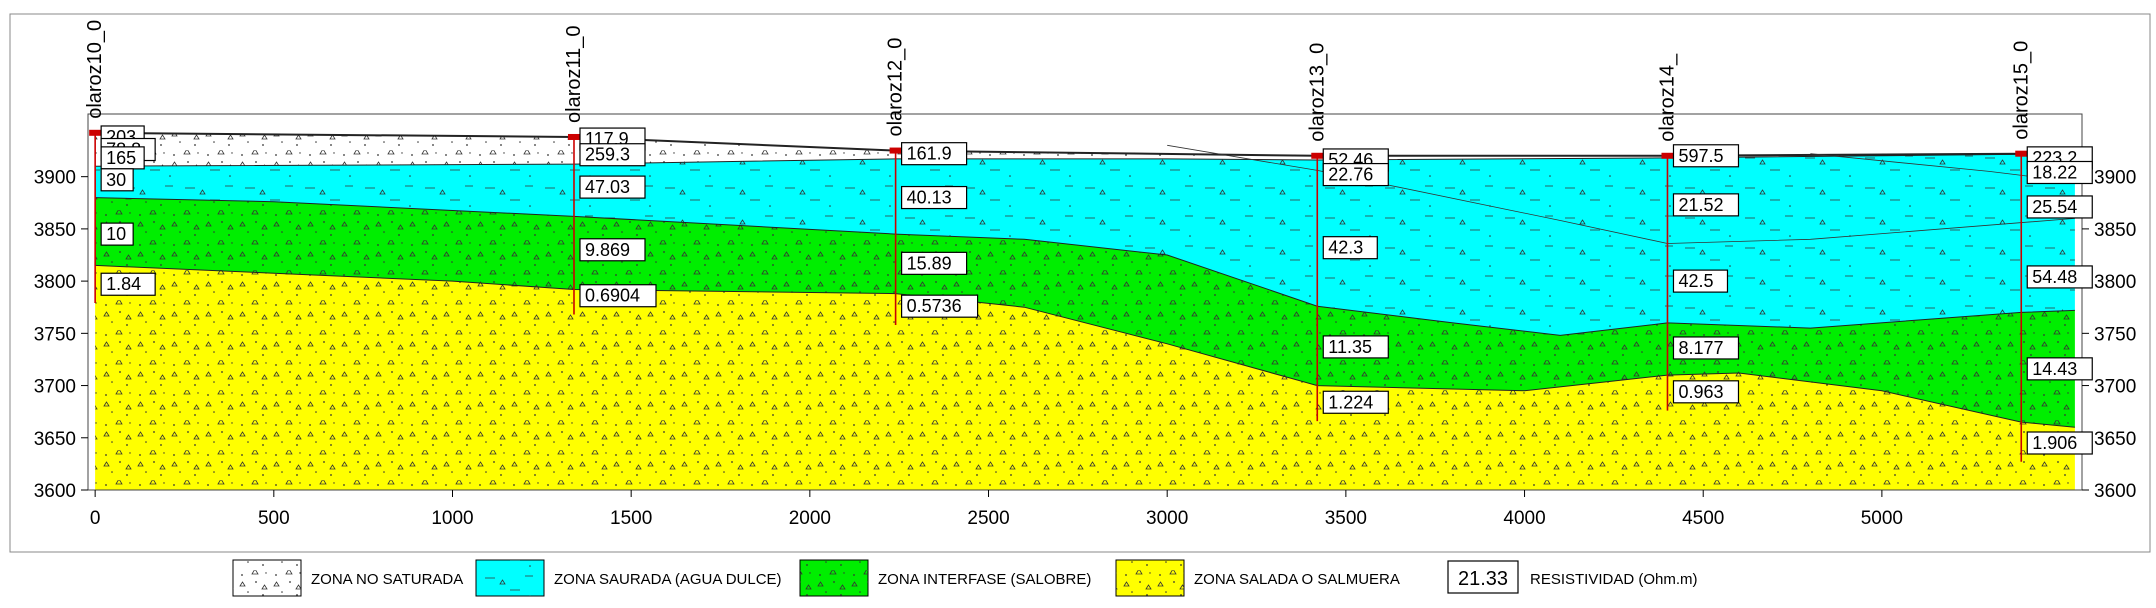  Describe the element at coordinates (123, 284) in the screenshot. I see `resistivity-value: 1.84` at that location.